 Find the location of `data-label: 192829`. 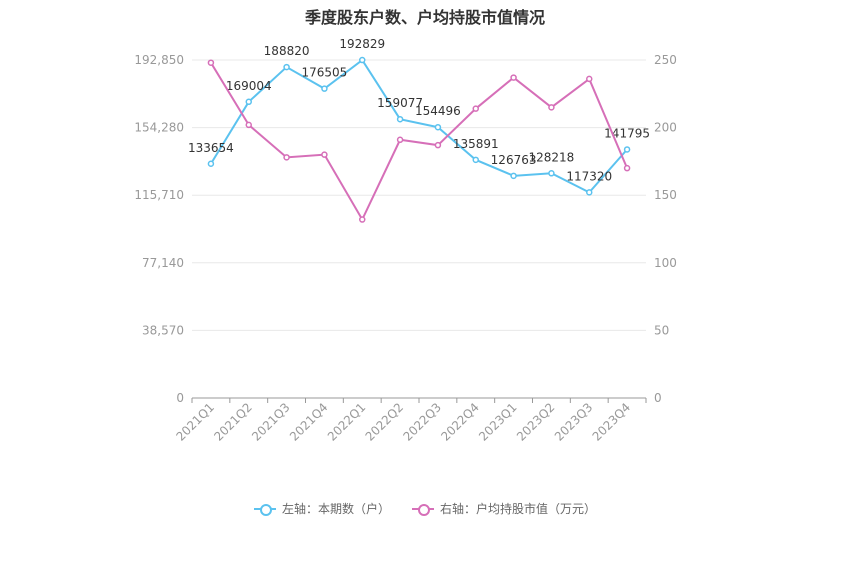

data-label: 192829 is located at coordinates (362, 44).